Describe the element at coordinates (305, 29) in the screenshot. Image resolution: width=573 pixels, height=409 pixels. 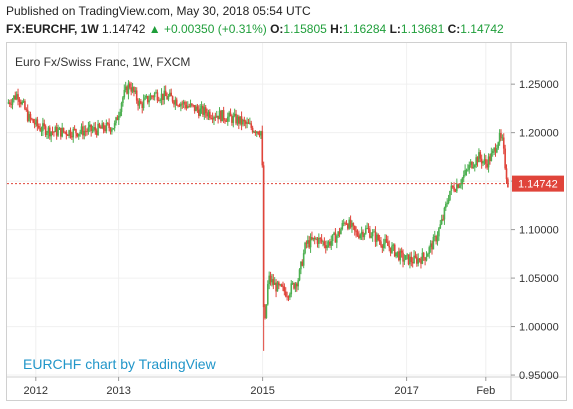
I see `open-value: 1.15805` at that location.